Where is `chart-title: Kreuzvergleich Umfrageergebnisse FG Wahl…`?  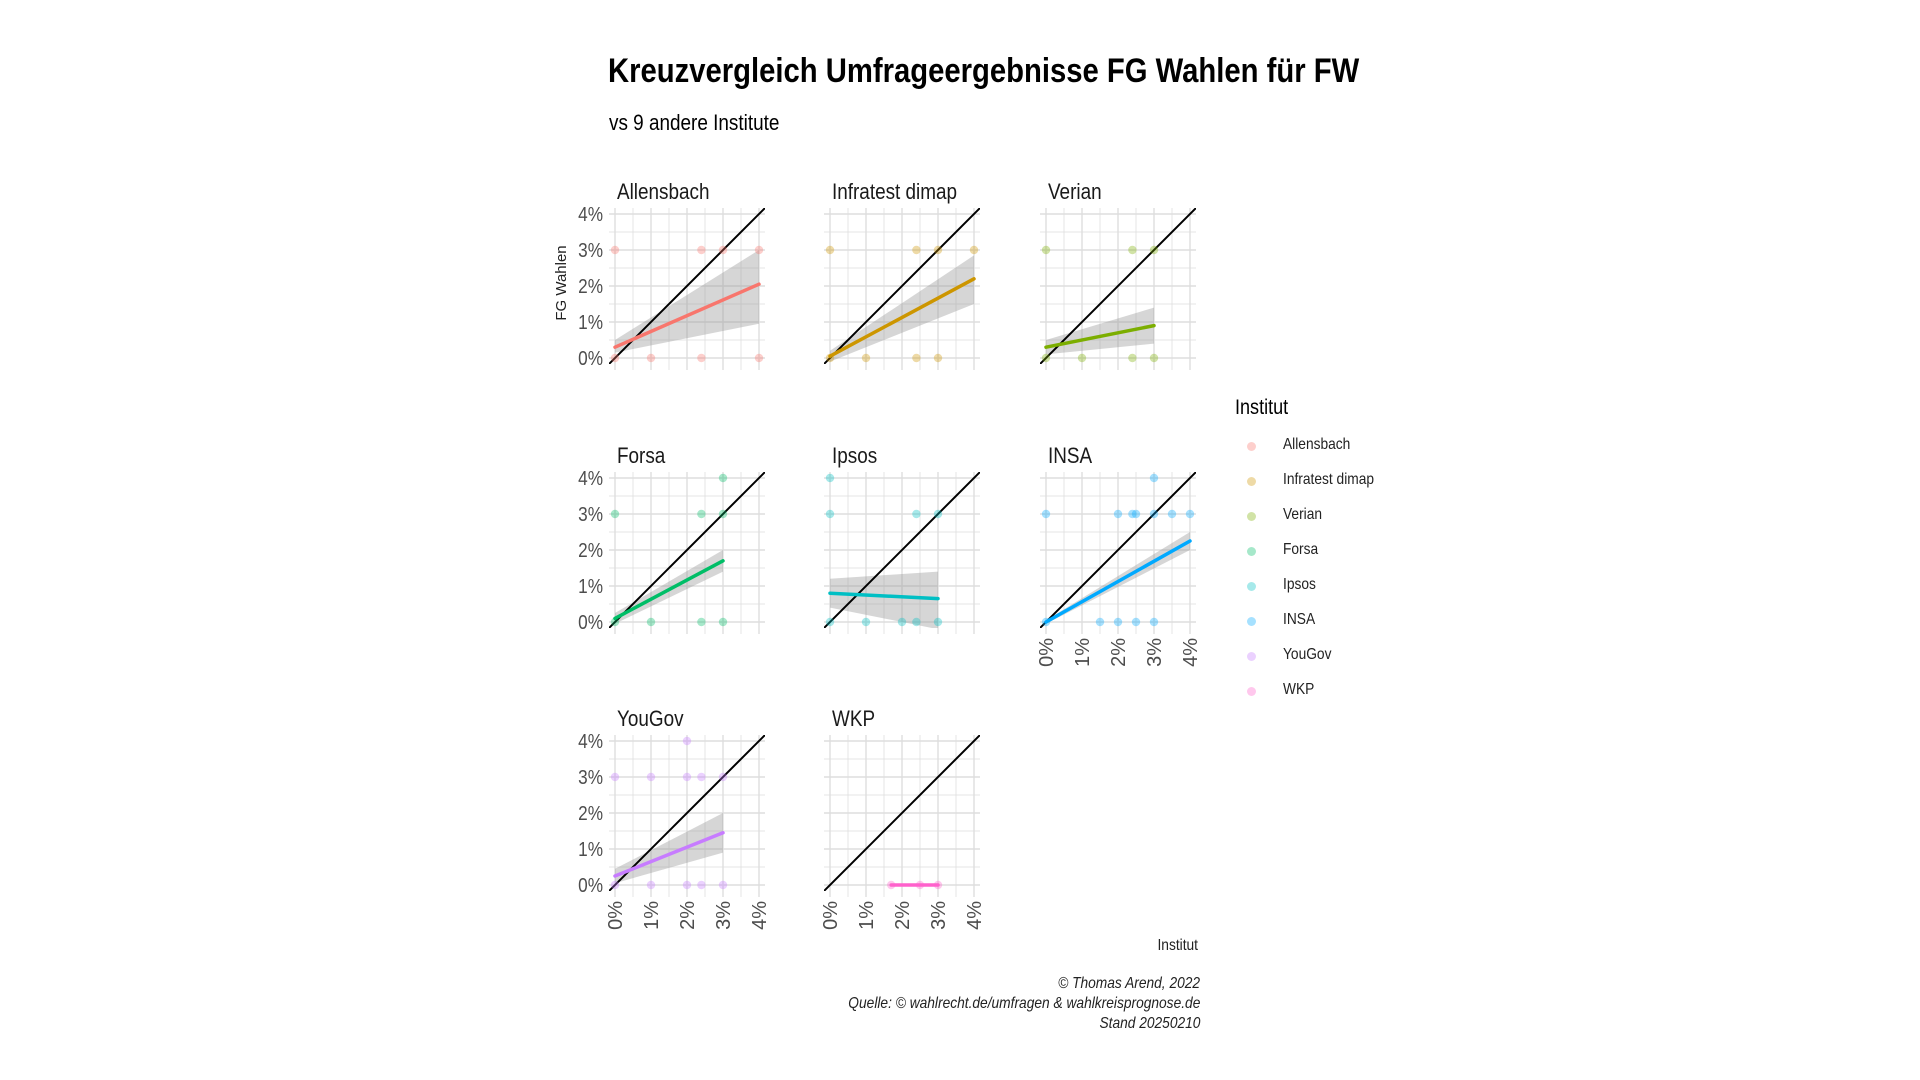 chart-title: Kreuzvergleich Umfrageergebnisse FG Wahl… is located at coordinates (984, 71).